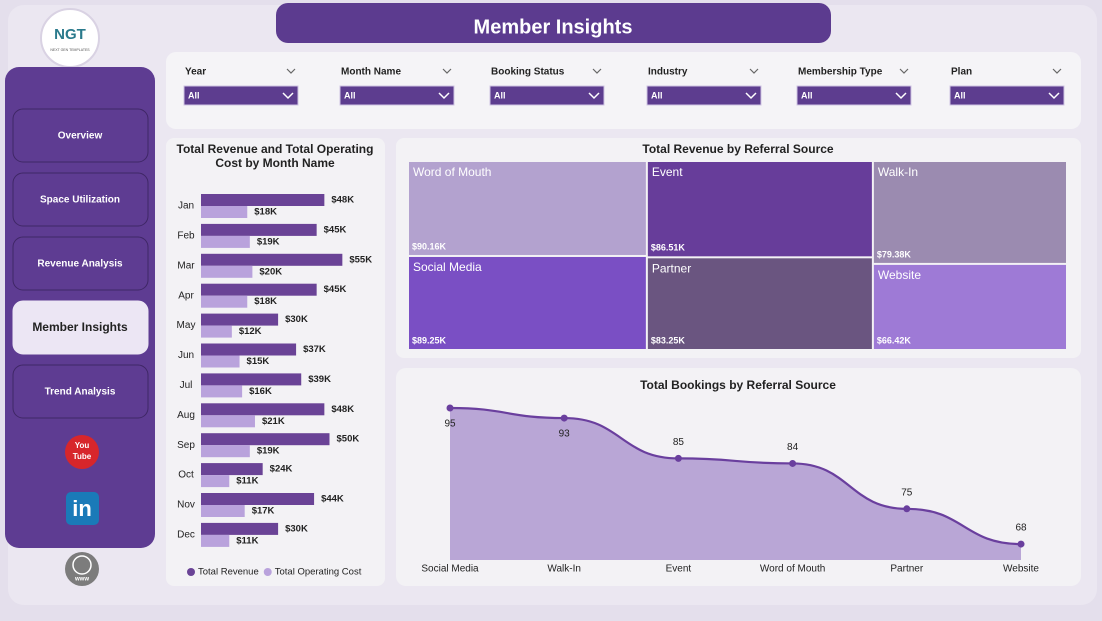 This screenshot has height=621, width=1102. I want to click on data-label: 95, so click(450, 424).